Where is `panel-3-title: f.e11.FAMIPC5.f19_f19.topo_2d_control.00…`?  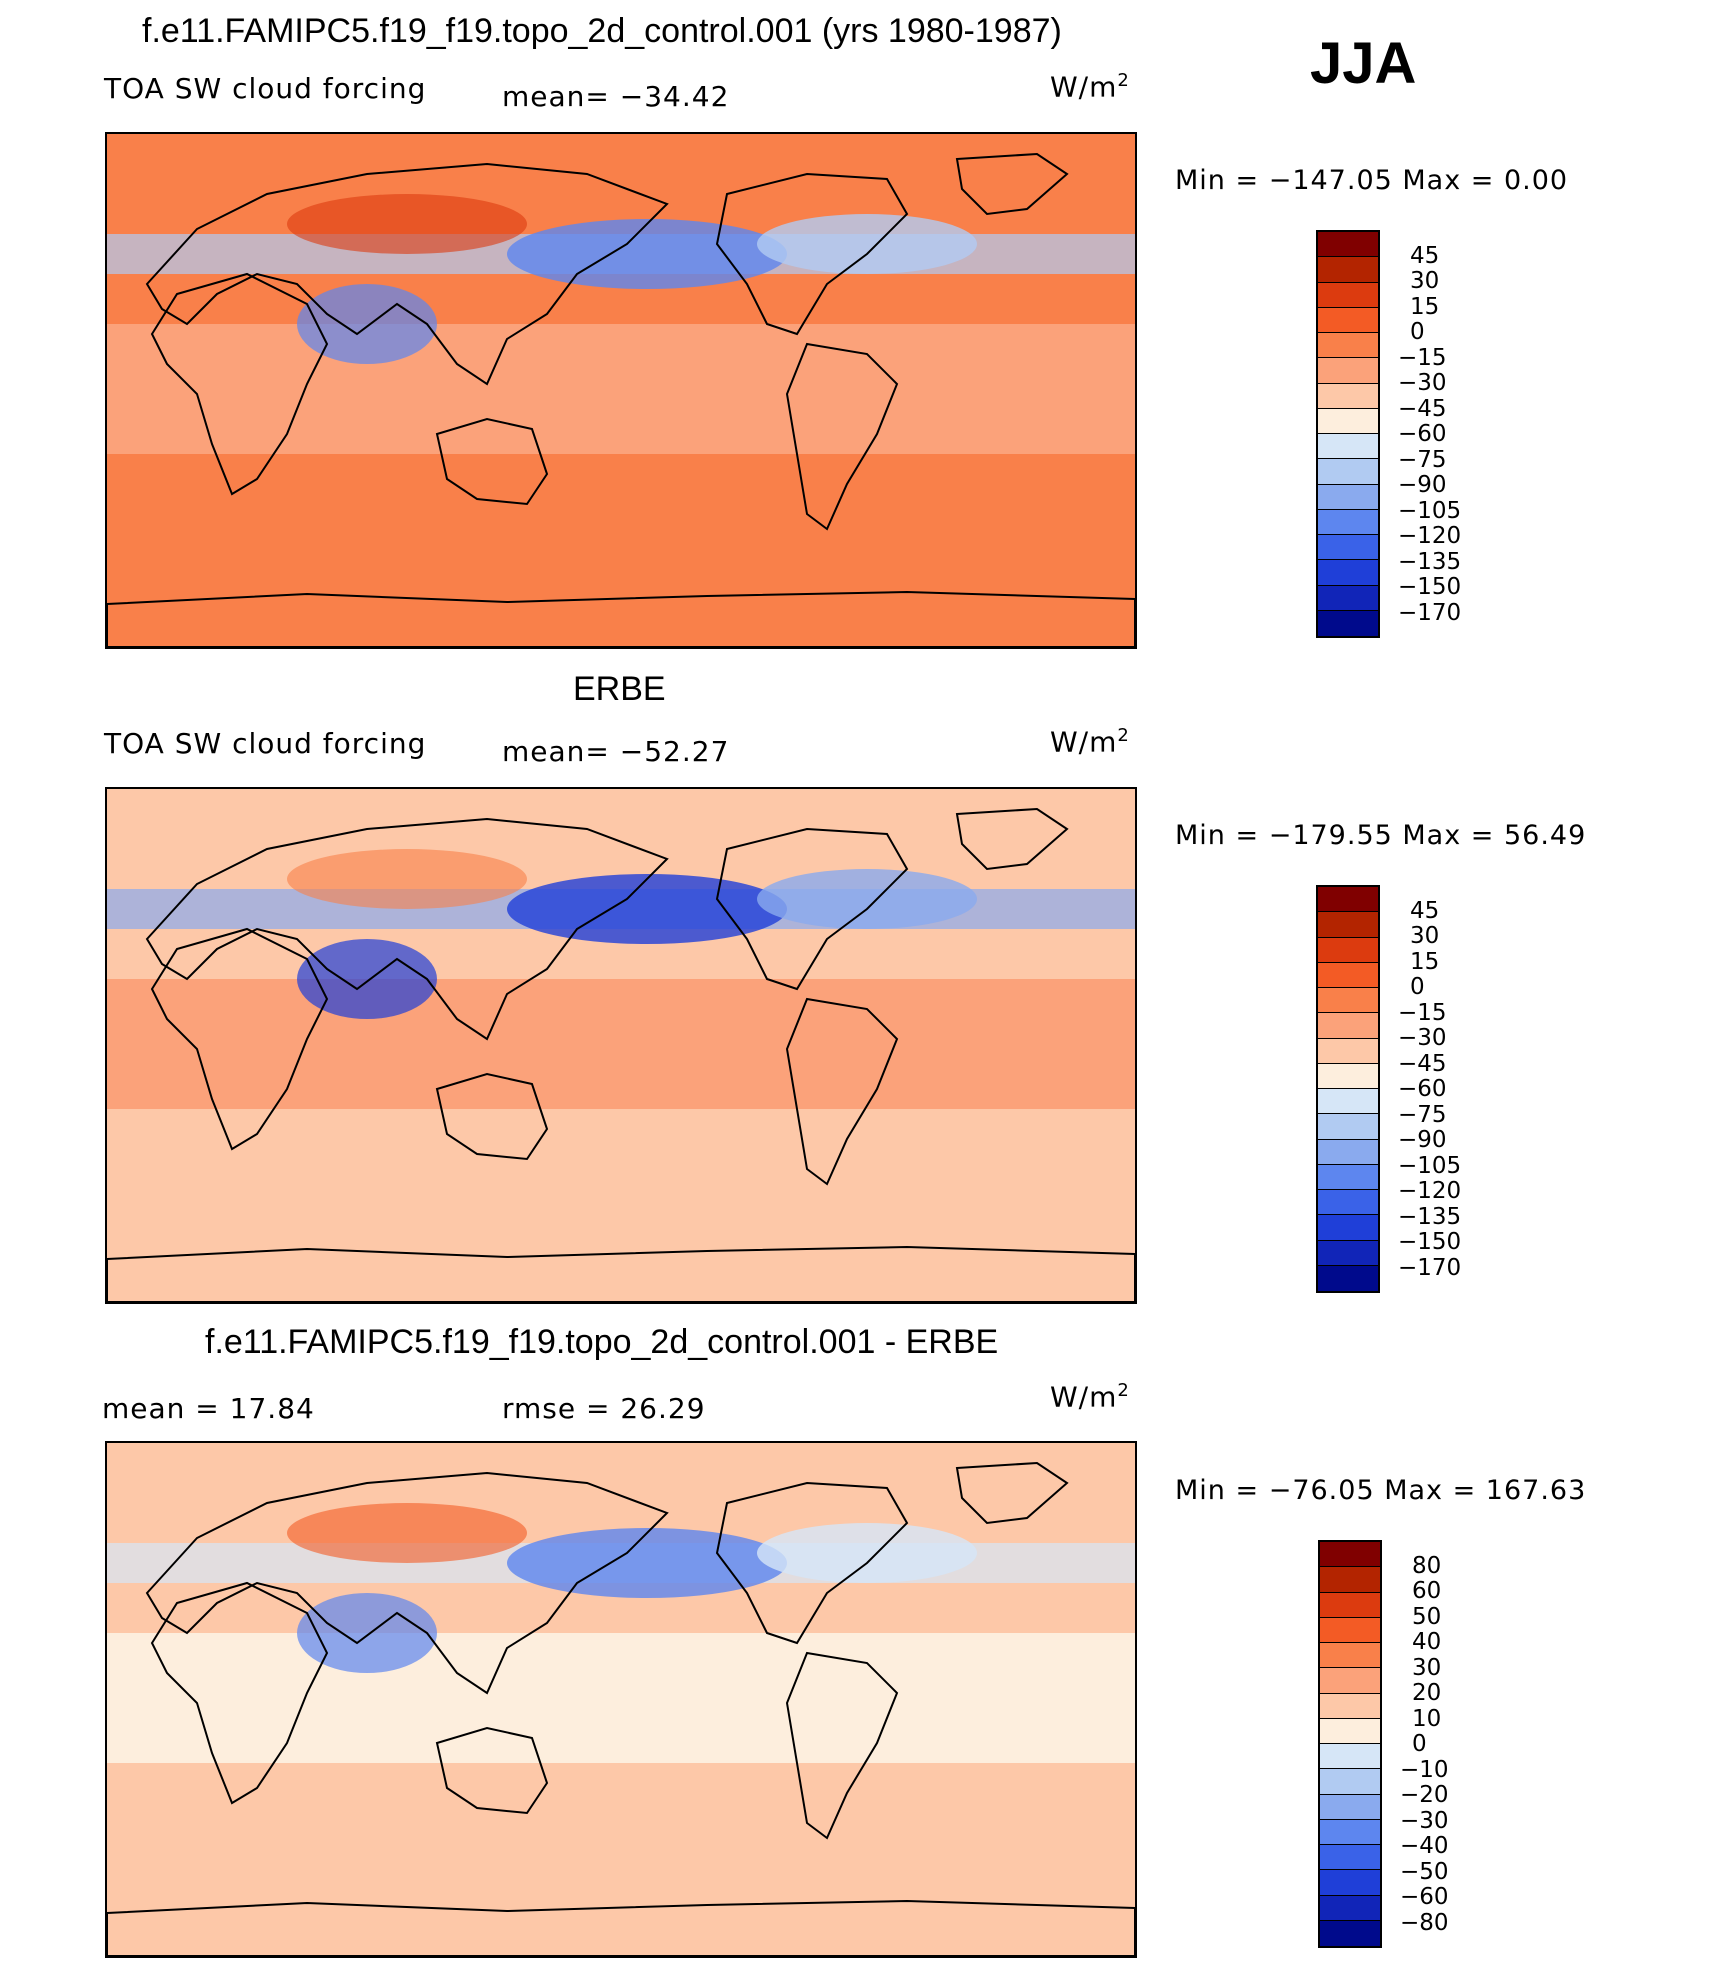 panel-3-title: f.e11.FAMIPC5.f19_f19.topo_2d_control.00… is located at coordinates (602, 1342).